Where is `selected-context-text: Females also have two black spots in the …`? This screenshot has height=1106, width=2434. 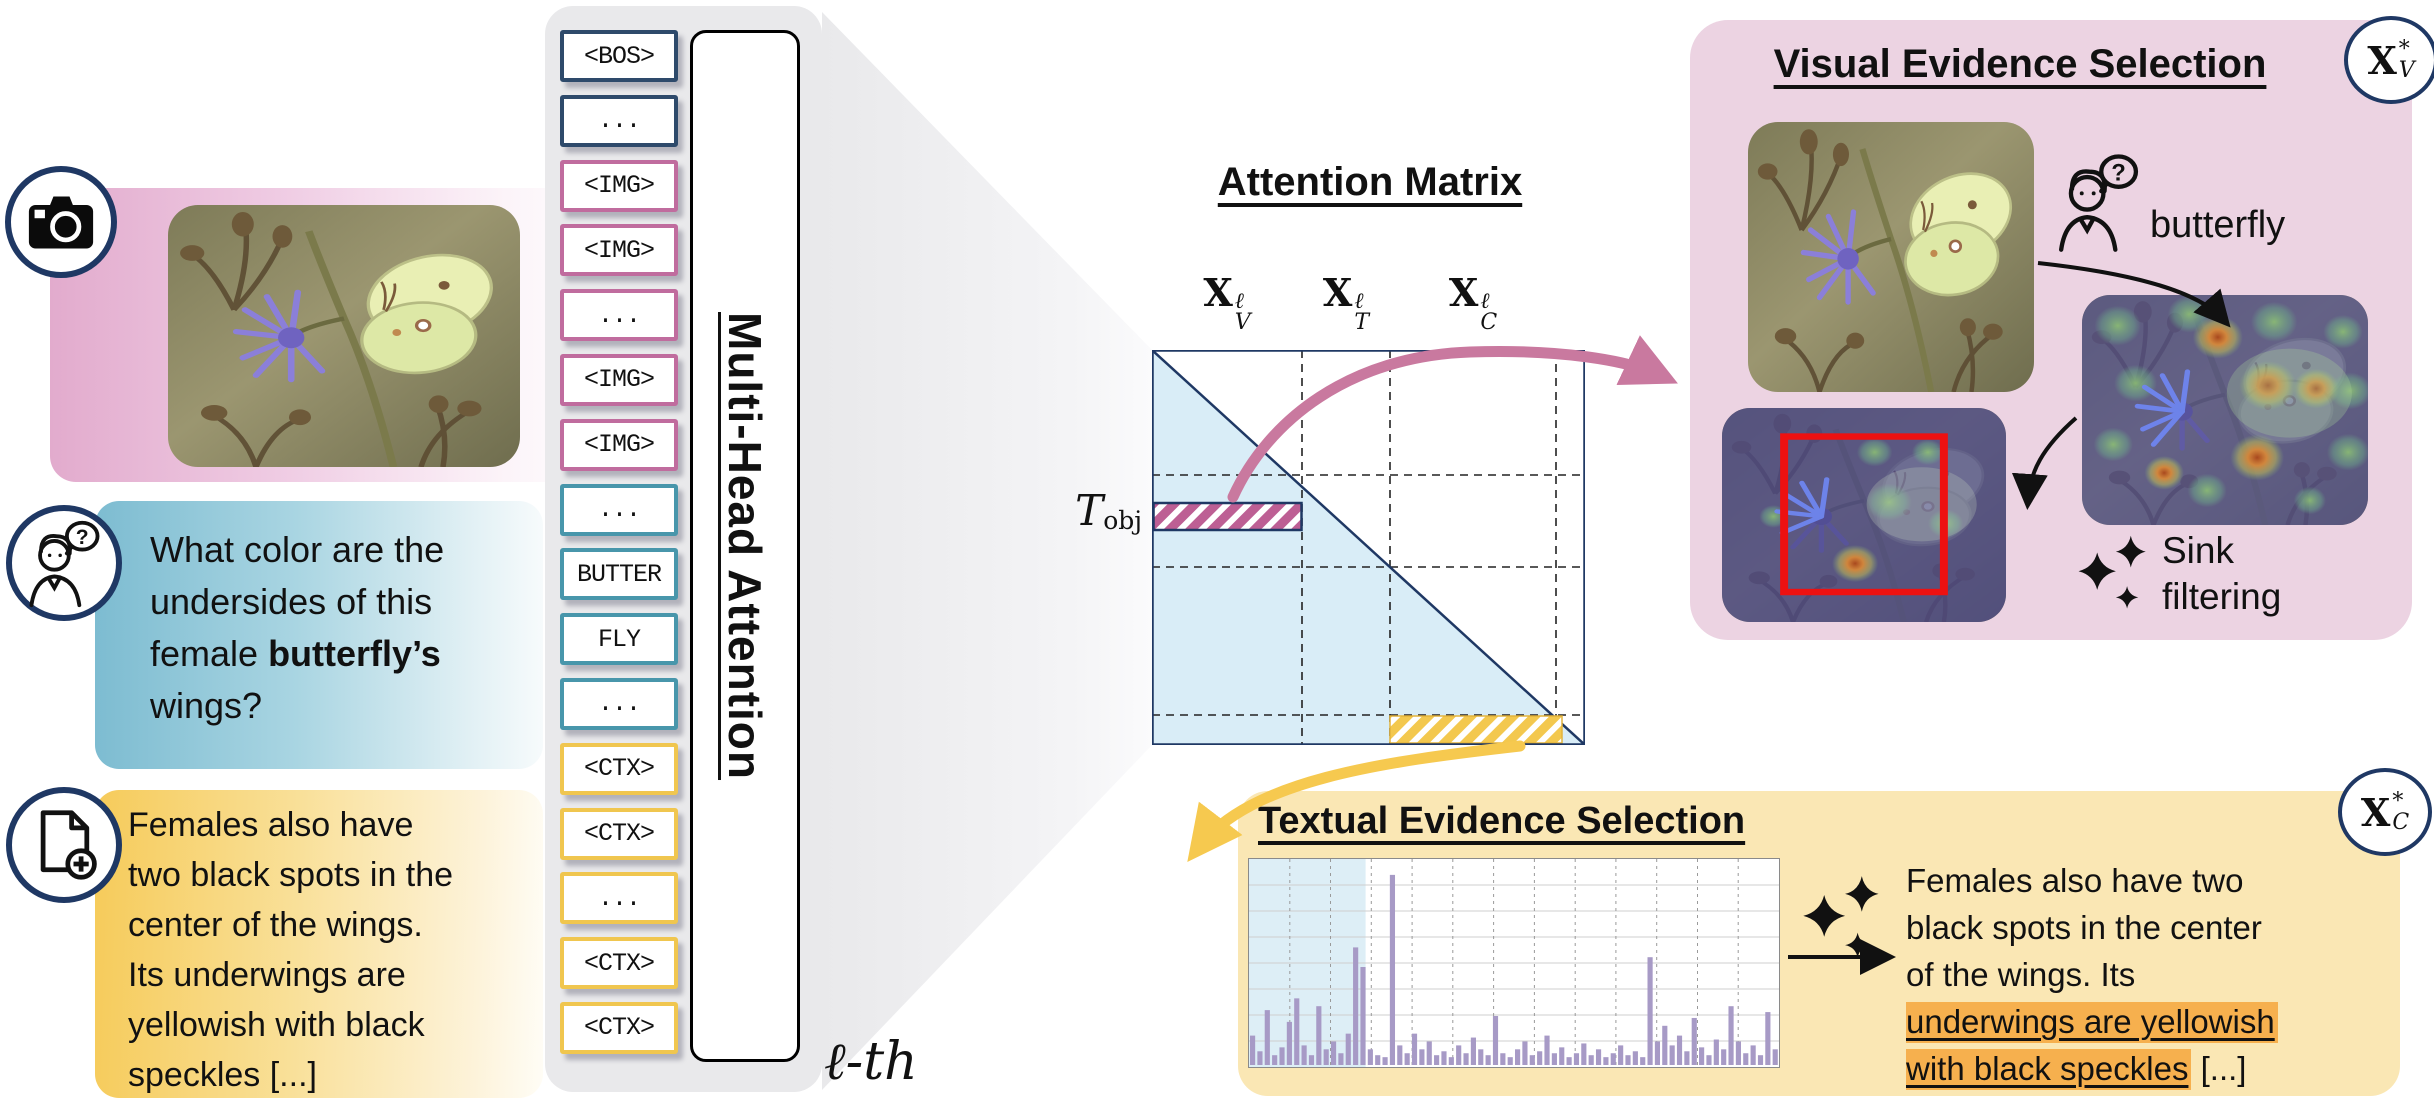 selected-context-text: Females also have two black spots in the … is located at coordinates (2092, 974).